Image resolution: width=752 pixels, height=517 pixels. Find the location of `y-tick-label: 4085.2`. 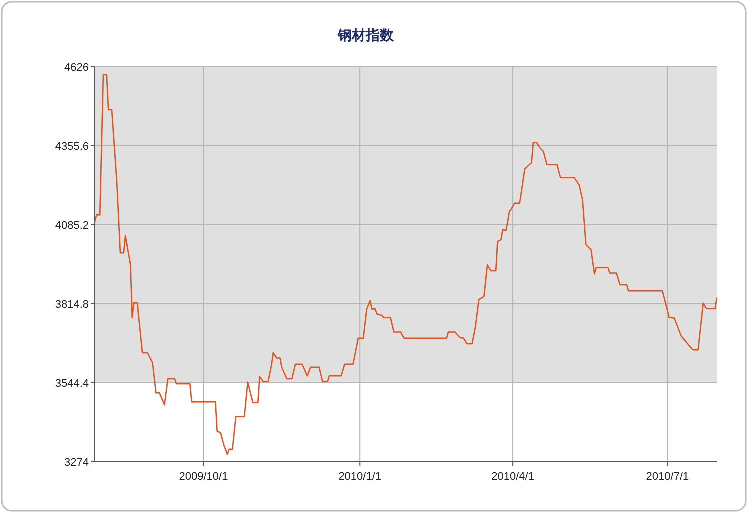

y-tick-label: 4085.2 is located at coordinates (72, 226).